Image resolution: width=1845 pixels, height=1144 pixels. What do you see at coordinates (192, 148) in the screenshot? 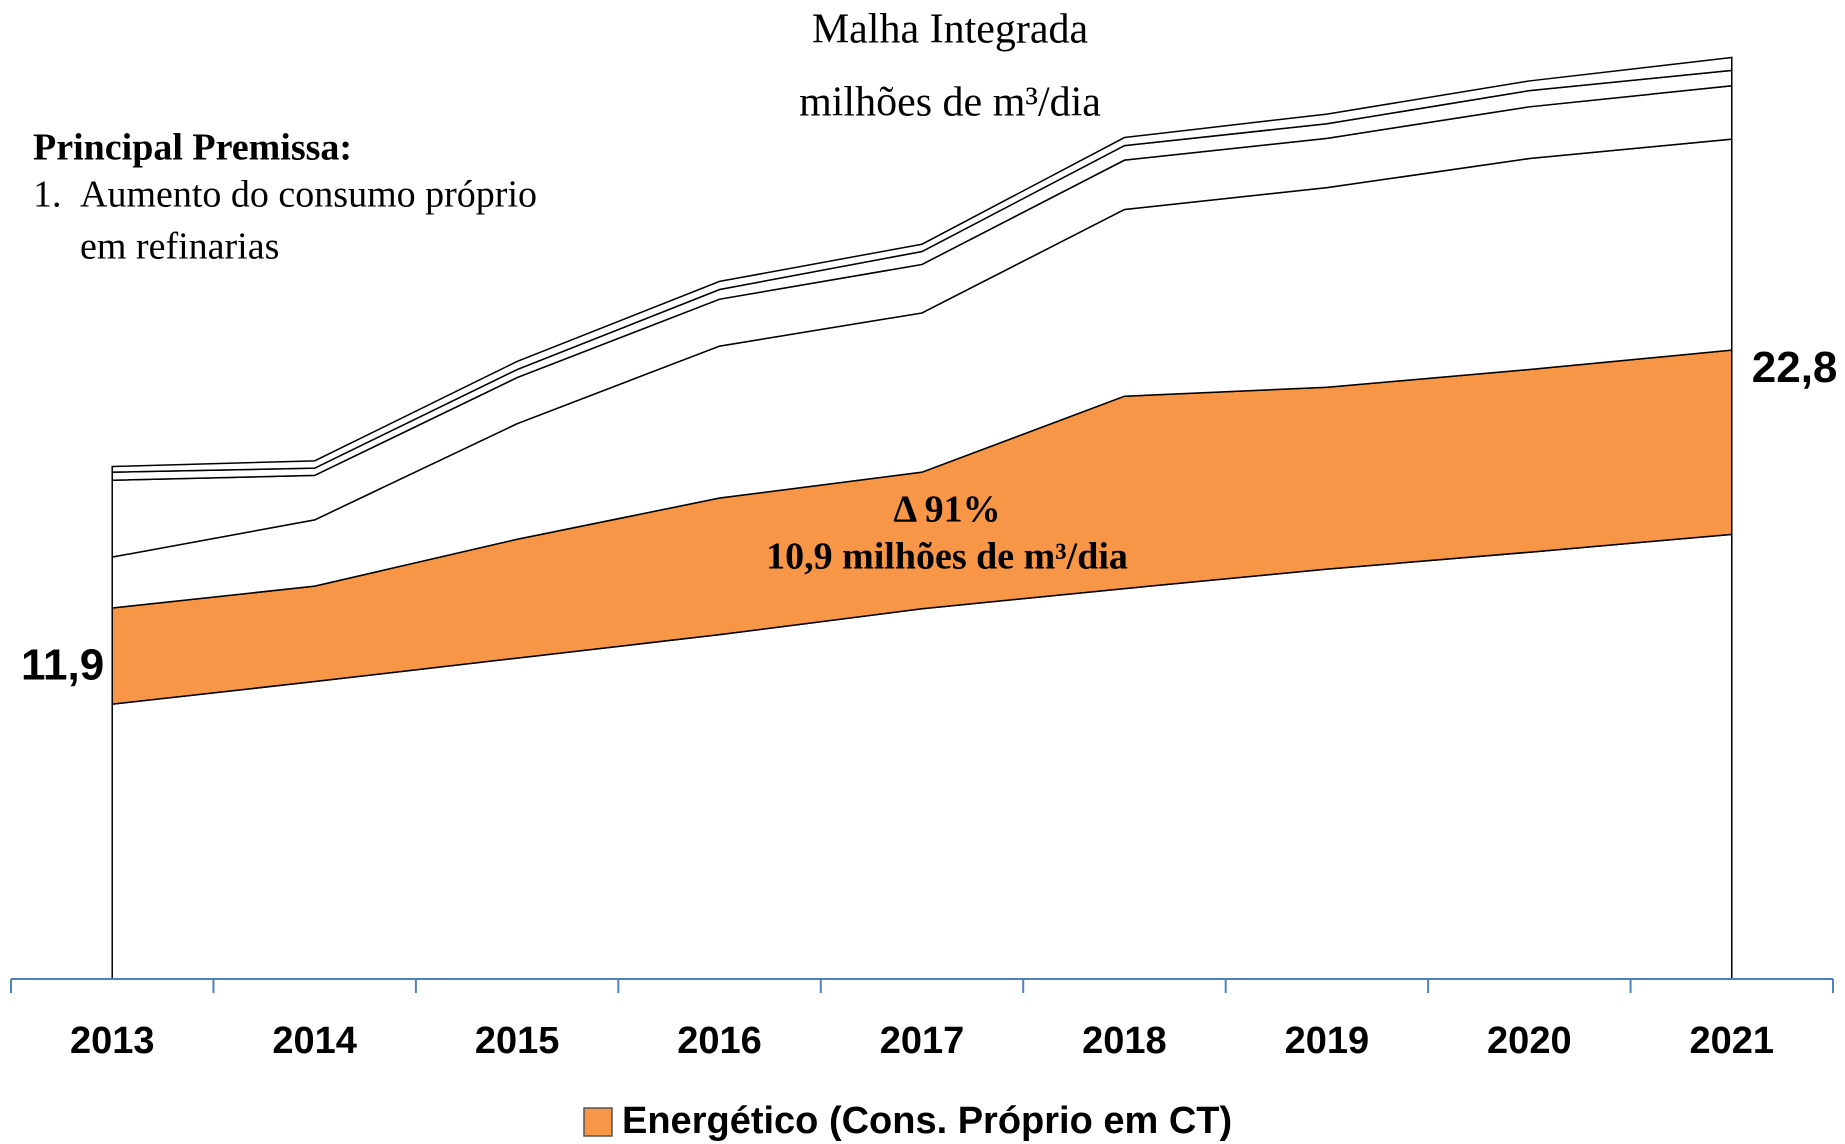
I see `premise-heading: Principal Premissa:` at bounding box center [192, 148].